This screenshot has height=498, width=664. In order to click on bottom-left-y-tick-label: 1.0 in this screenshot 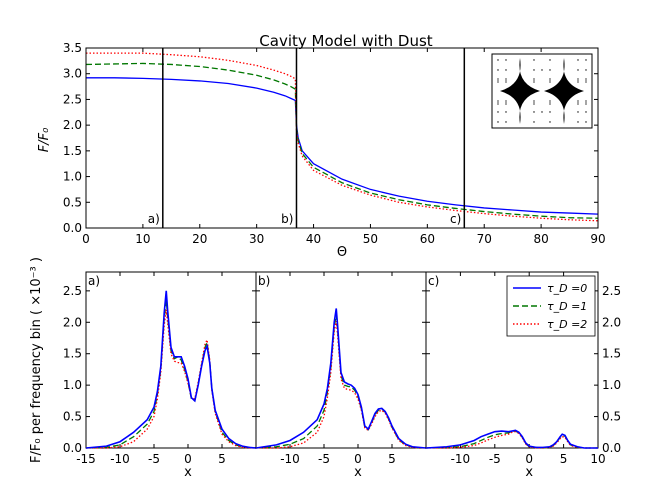, I will do `click(72, 385)`.